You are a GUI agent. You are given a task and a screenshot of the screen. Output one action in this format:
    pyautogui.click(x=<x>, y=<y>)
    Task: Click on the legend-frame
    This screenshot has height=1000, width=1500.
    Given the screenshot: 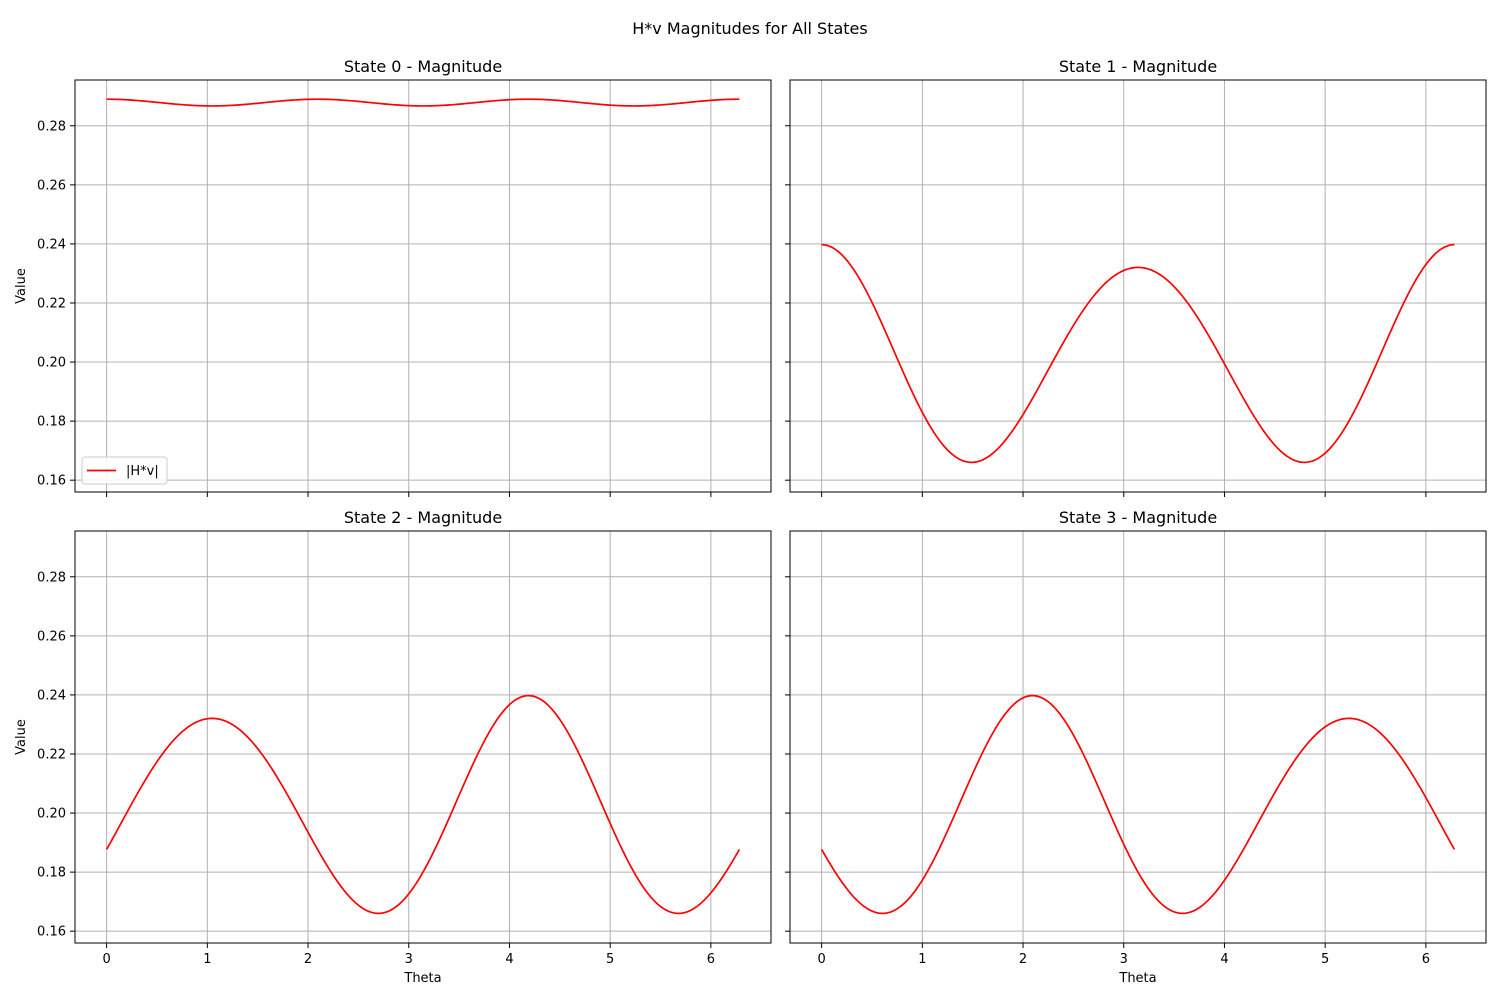 What is the action you would take?
    pyautogui.click(x=124, y=470)
    